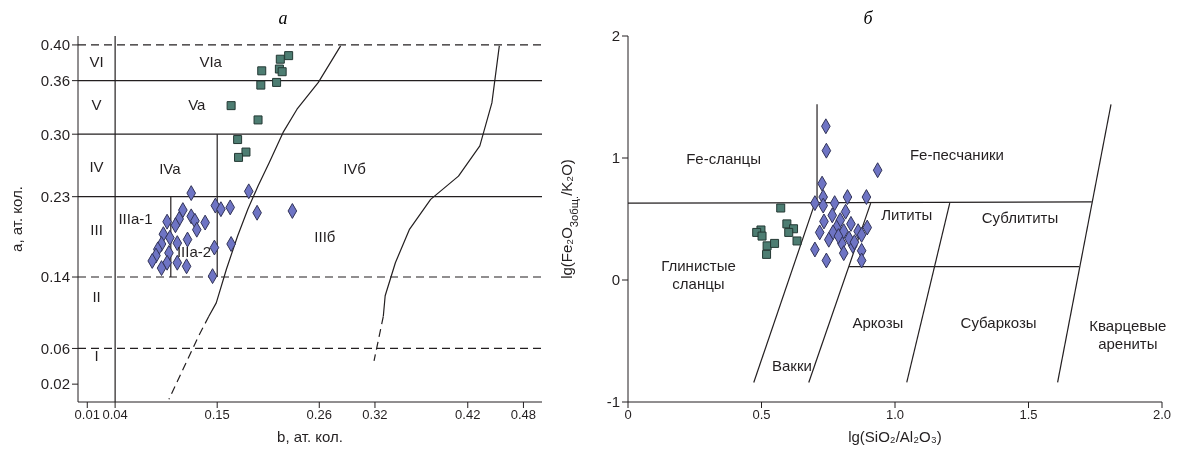  I want to click on y-axis-title: a, ат. кол., so click(16, 219).